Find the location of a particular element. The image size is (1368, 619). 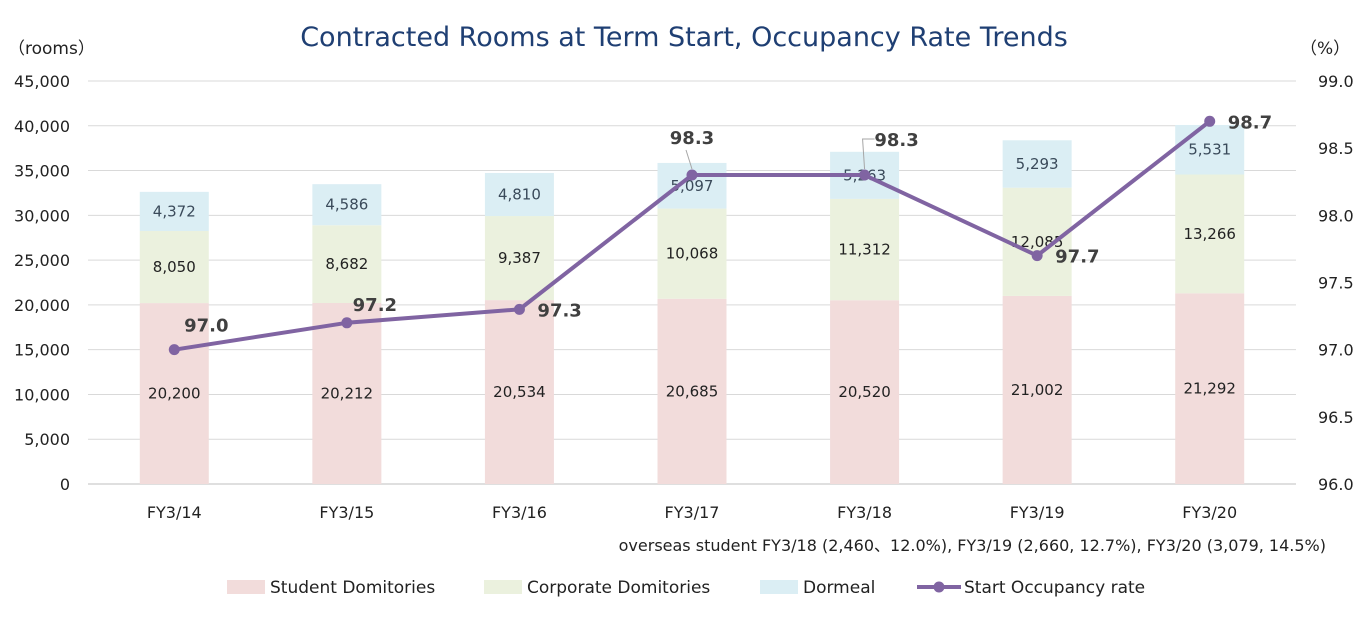

category-label: FY3/17 is located at coordinates (692, 512).